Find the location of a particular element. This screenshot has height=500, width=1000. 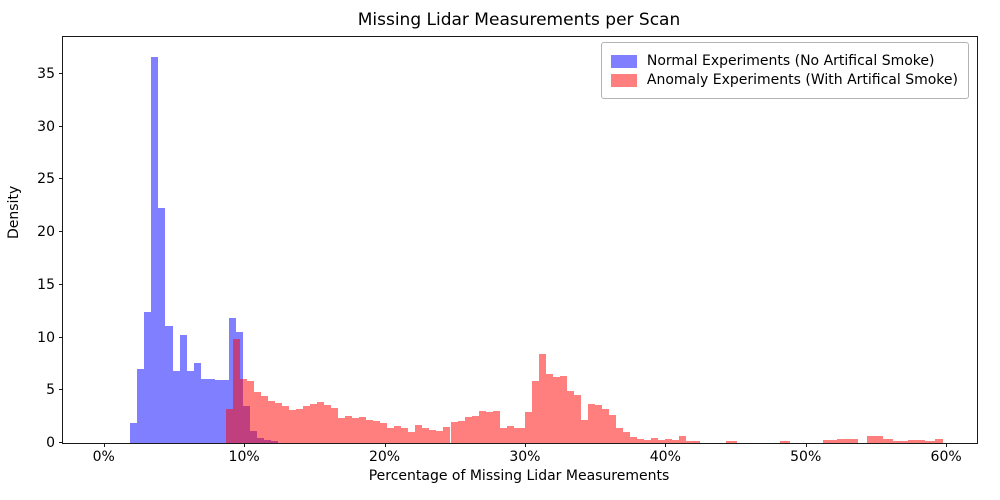

x-tick-label: 50% is located at coordinates (806, 457).